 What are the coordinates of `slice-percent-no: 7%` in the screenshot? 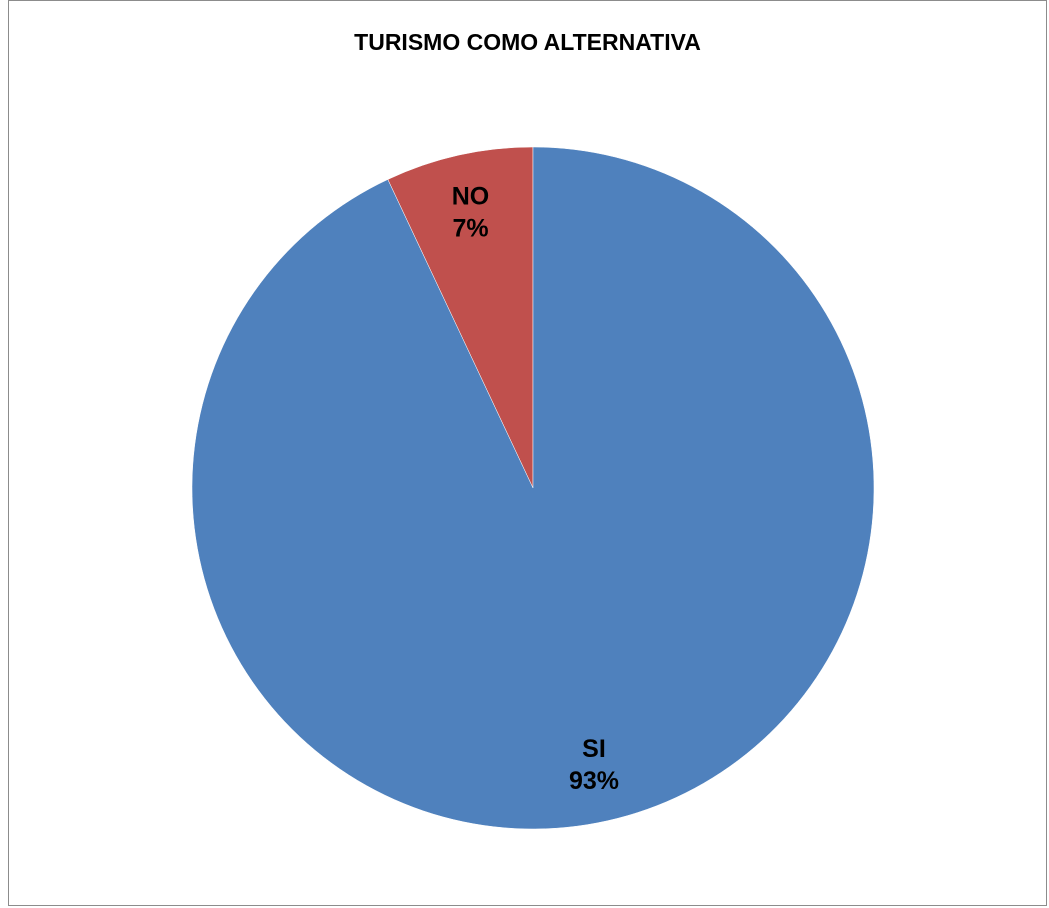 It's located at (470, 228).